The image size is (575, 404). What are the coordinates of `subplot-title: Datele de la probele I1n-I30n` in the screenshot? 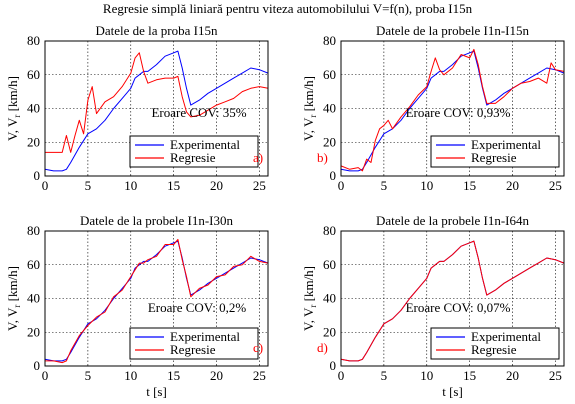 It's located at (157, 220).